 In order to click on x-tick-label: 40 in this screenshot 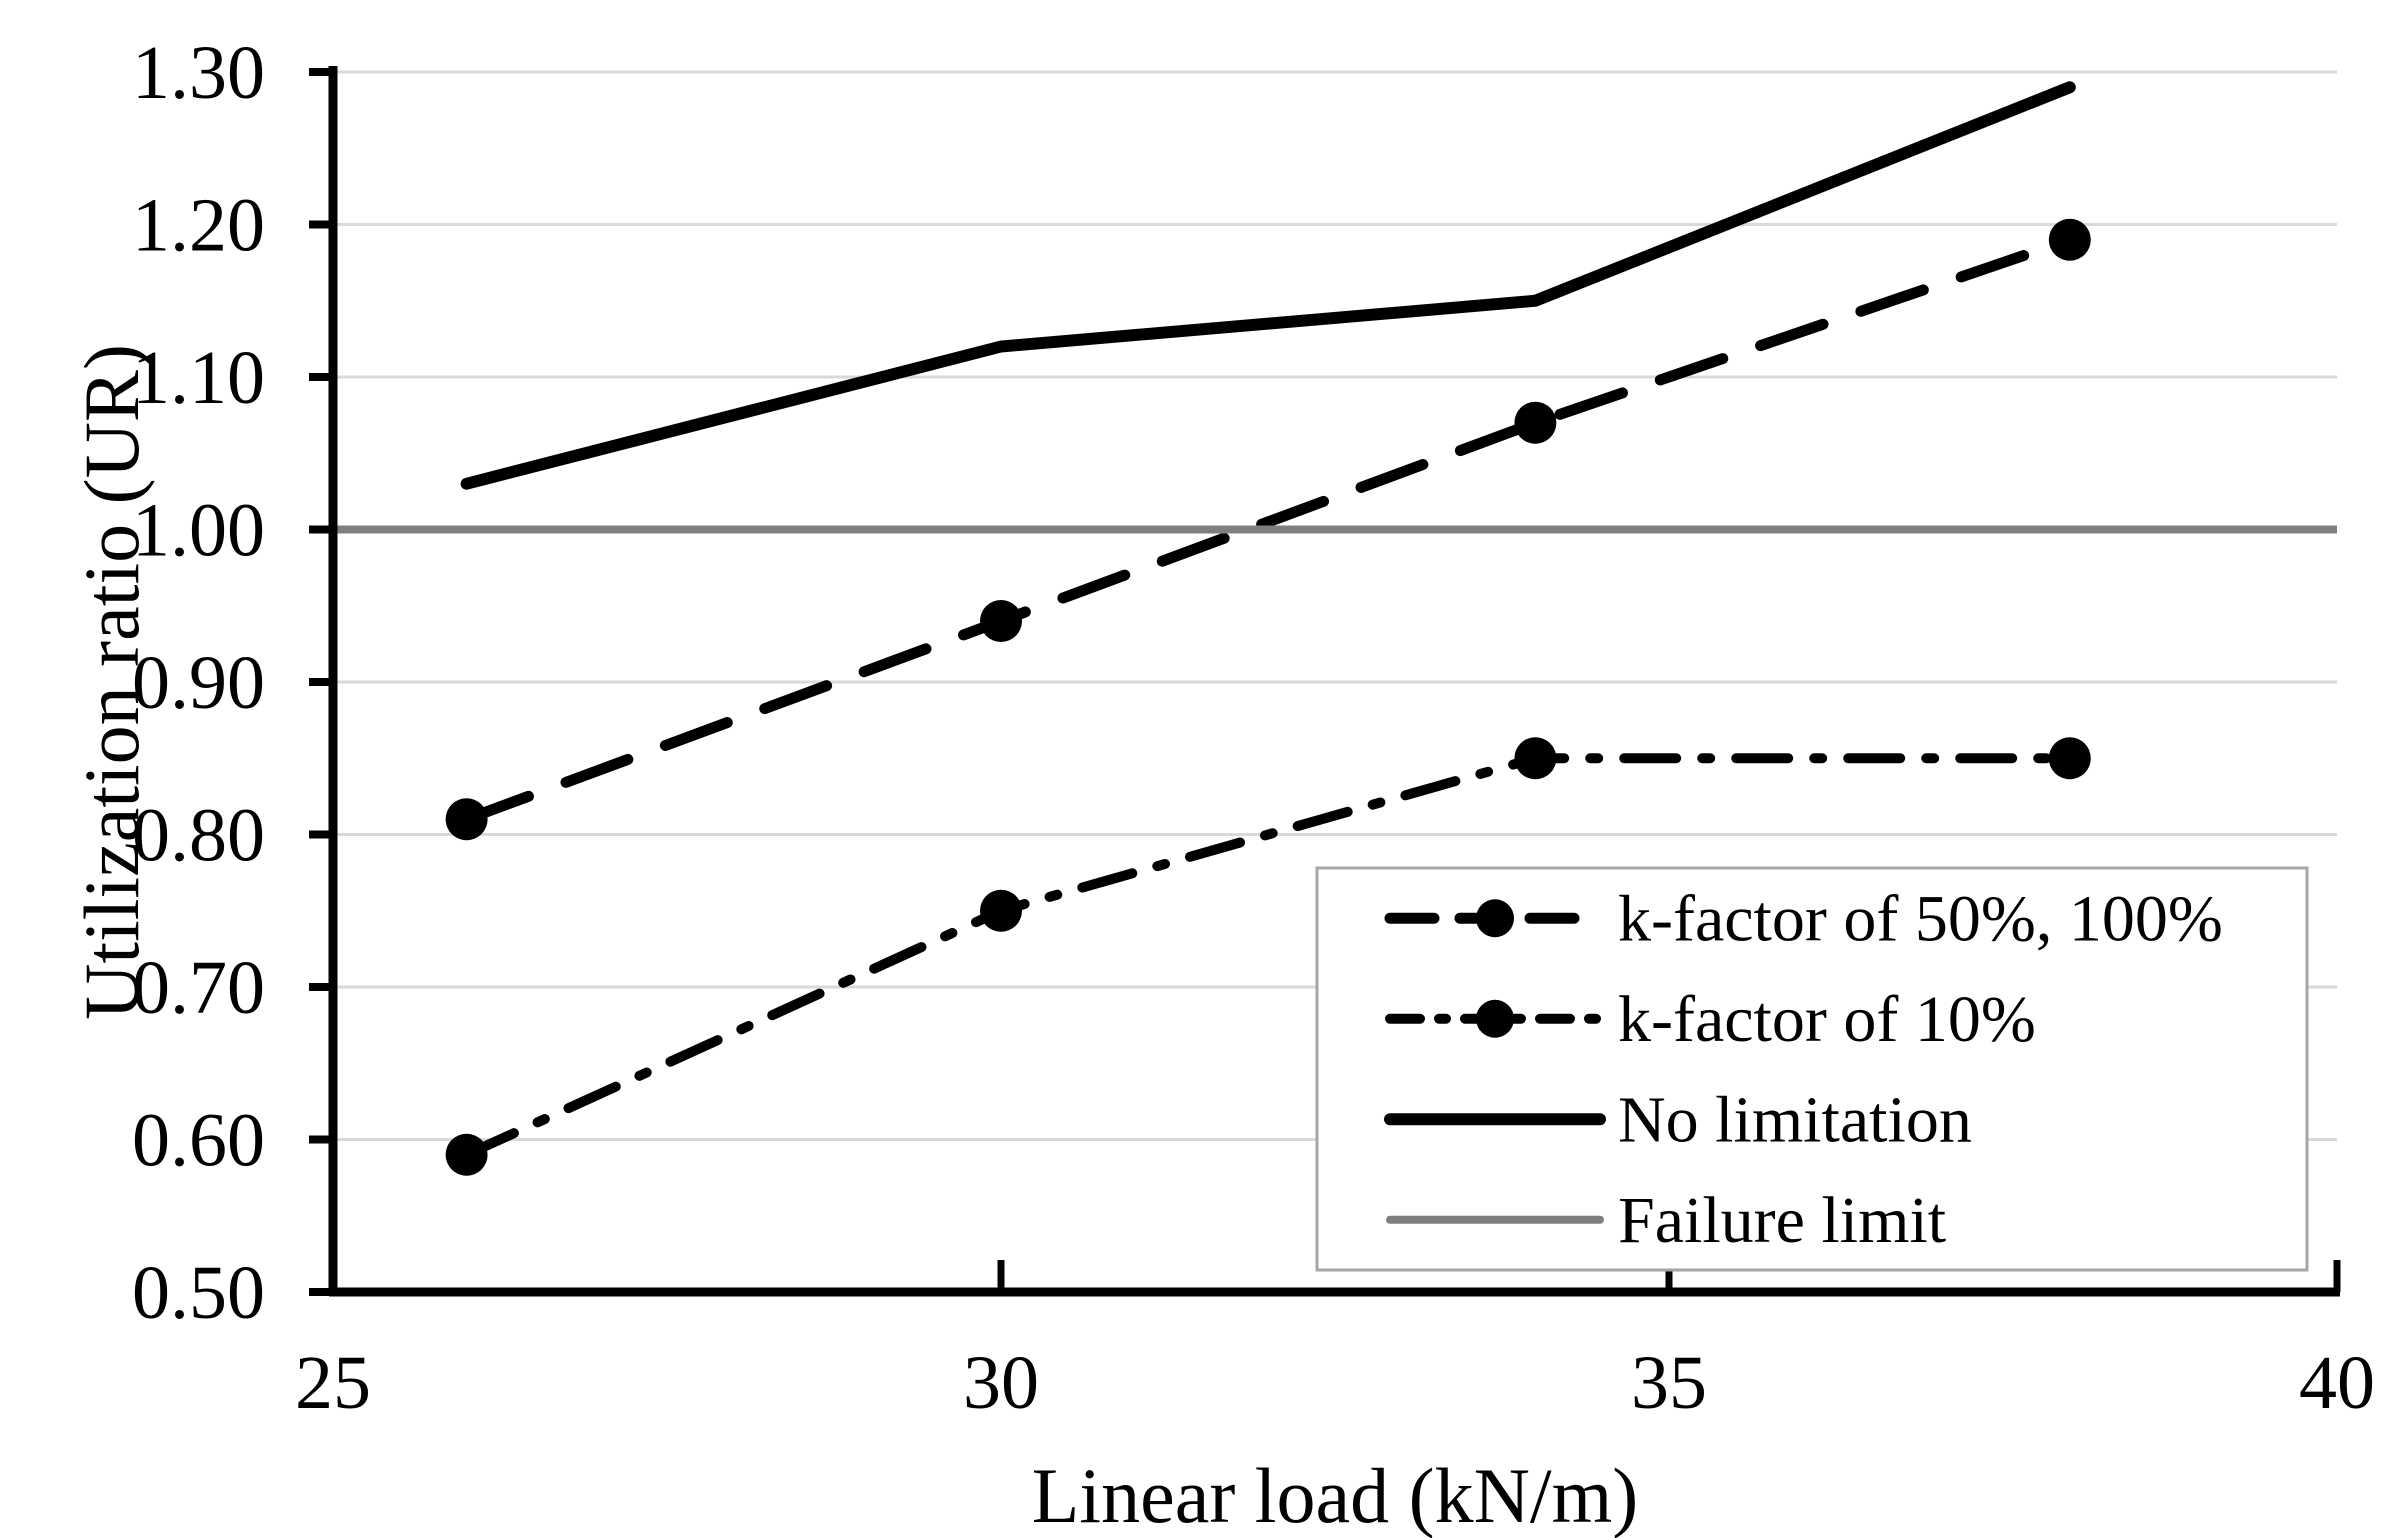, I will do `click(2337, 1383)`.